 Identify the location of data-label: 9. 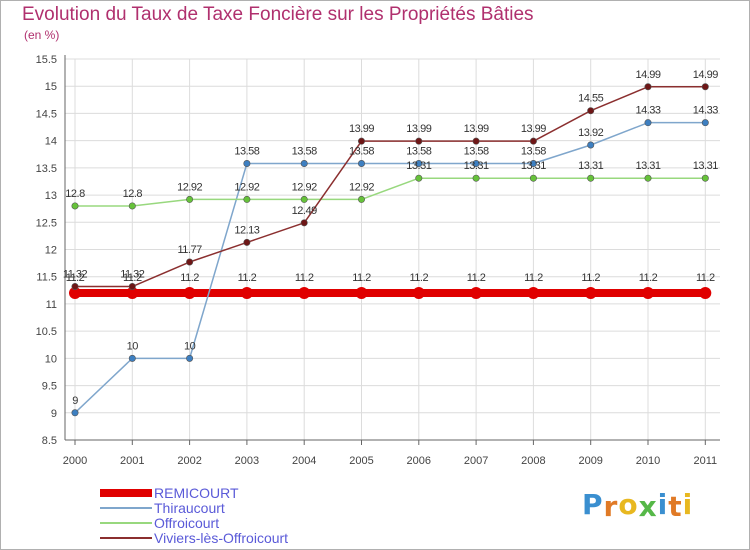
(75, 401).